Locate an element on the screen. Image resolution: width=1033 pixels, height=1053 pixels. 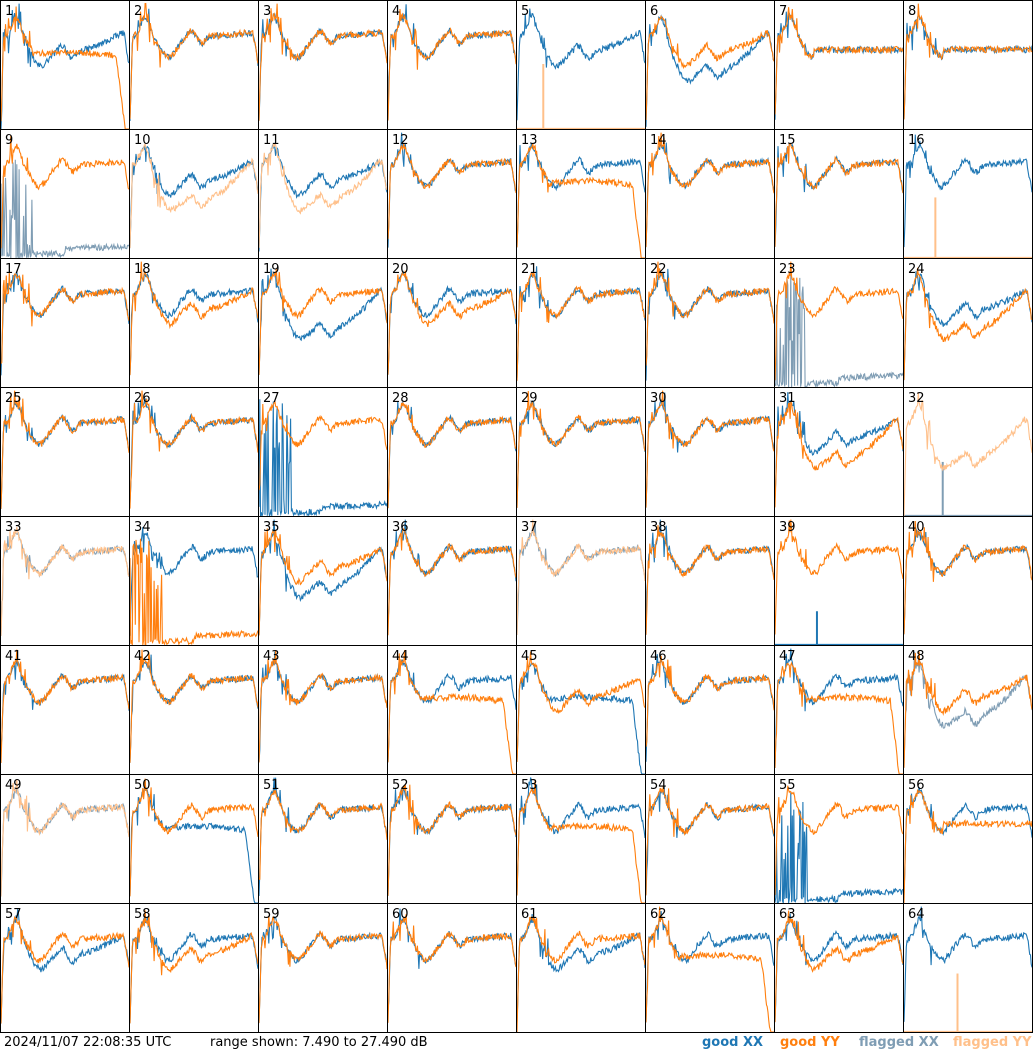
panel-35: 35 is located at coordinates (323, 577).